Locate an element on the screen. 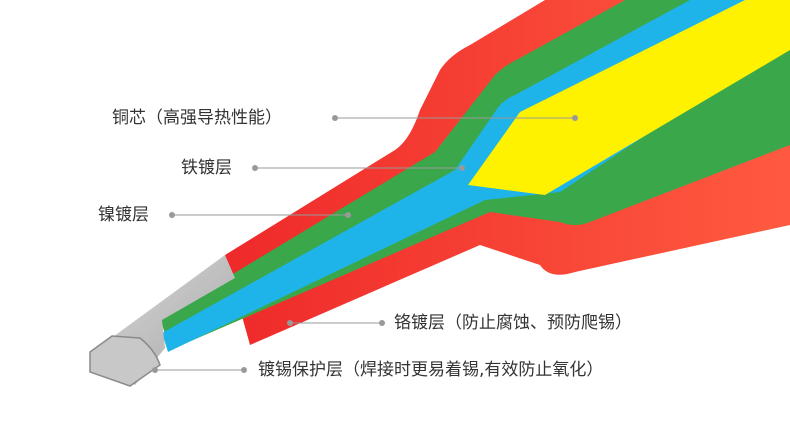  label: 铜芯（高强导热性能） is located at coordinates (197, 118).